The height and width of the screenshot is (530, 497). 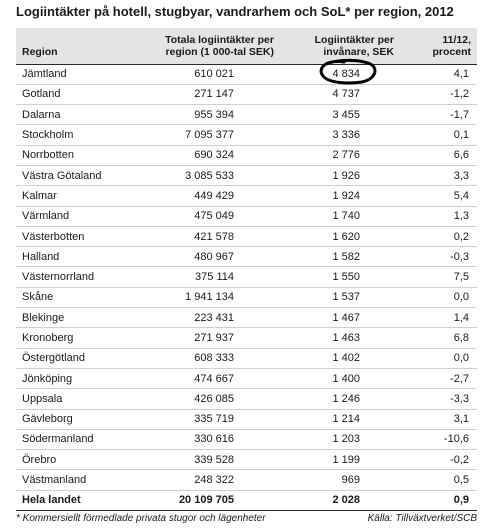 What do you see at coordinates (211, 115) in the screenshot?
I see `total-revenue-cell: 955 394` at bounding box center [211, 115].